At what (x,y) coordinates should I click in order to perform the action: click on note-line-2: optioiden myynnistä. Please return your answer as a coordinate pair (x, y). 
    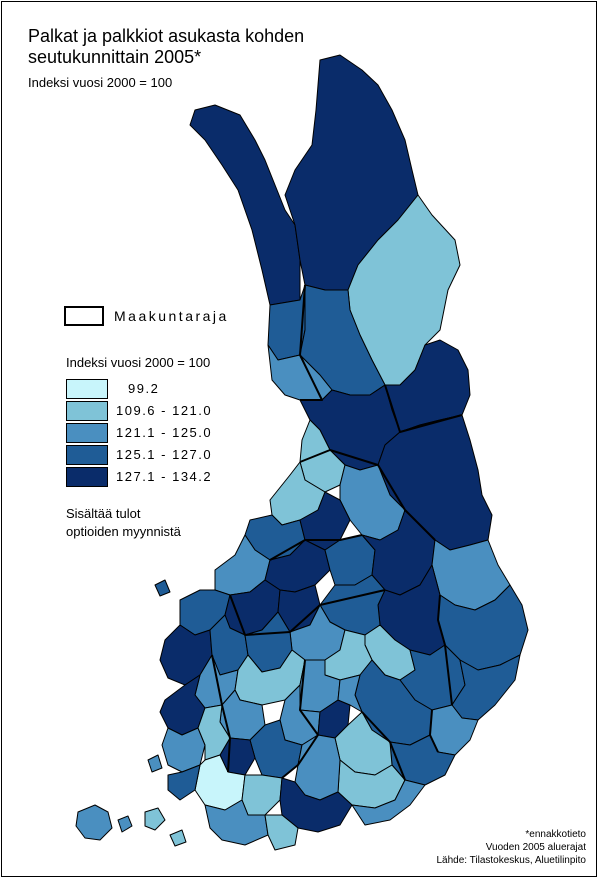
    Looking at the image, I should click on (123, 531).